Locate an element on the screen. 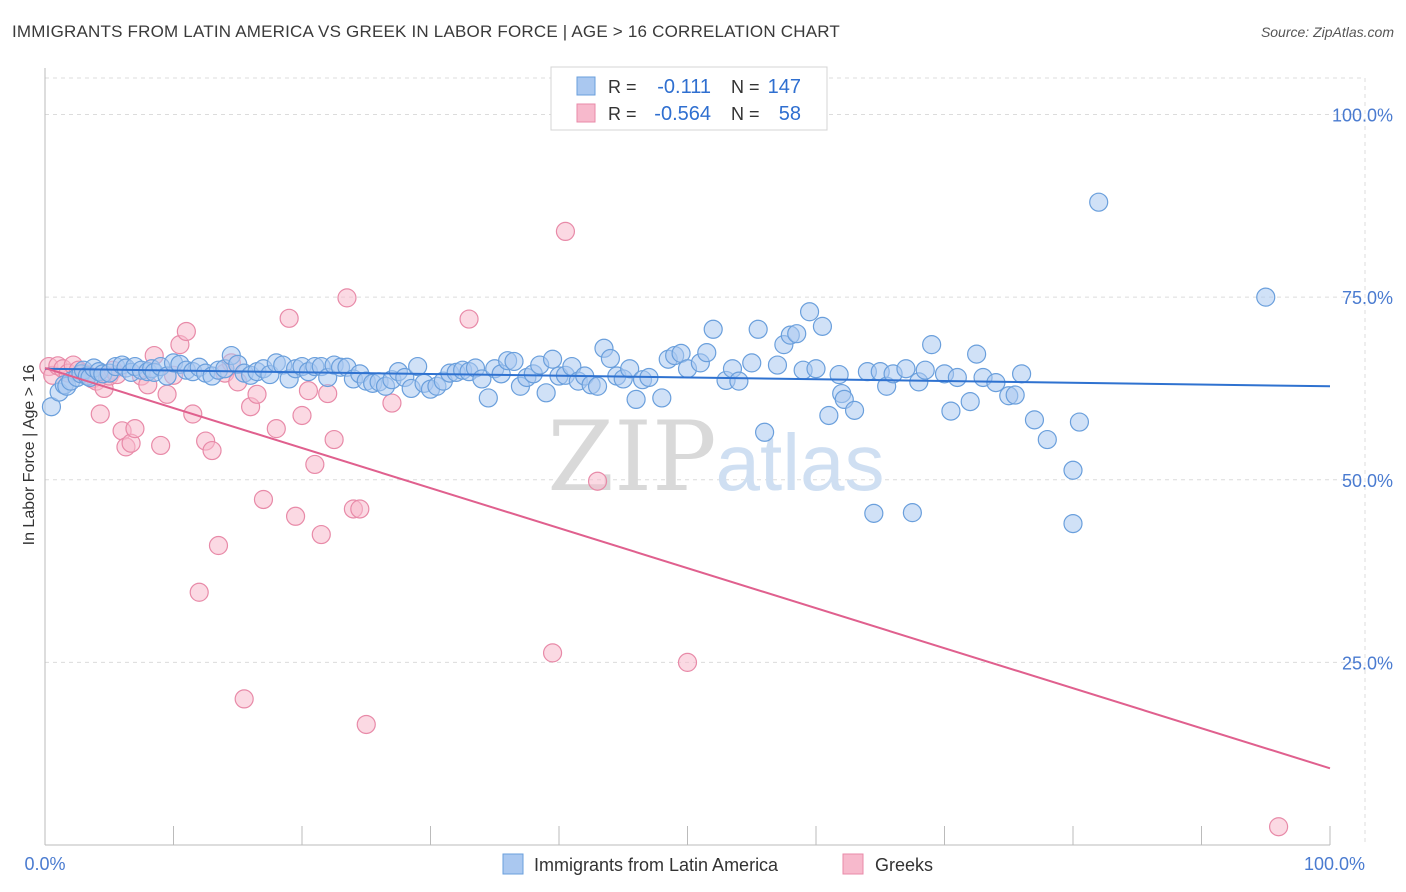  y-tick-label: 25.0% is located at coordinates (1367, 663).